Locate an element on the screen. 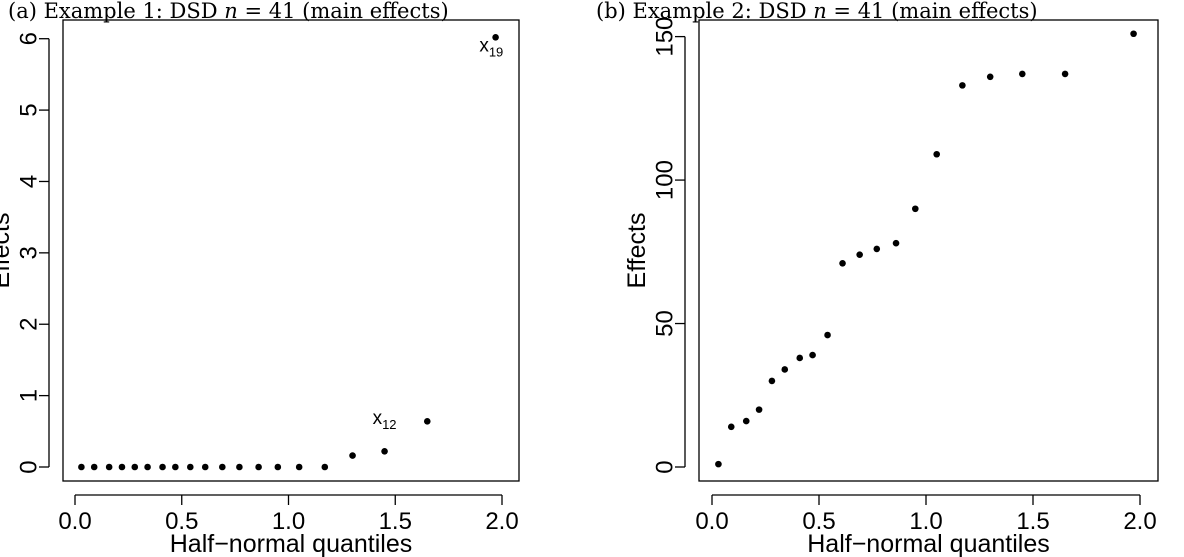 This screenshot has height=557, width=1184. y-tick-label: 5 is located at coordinates (29, 109).